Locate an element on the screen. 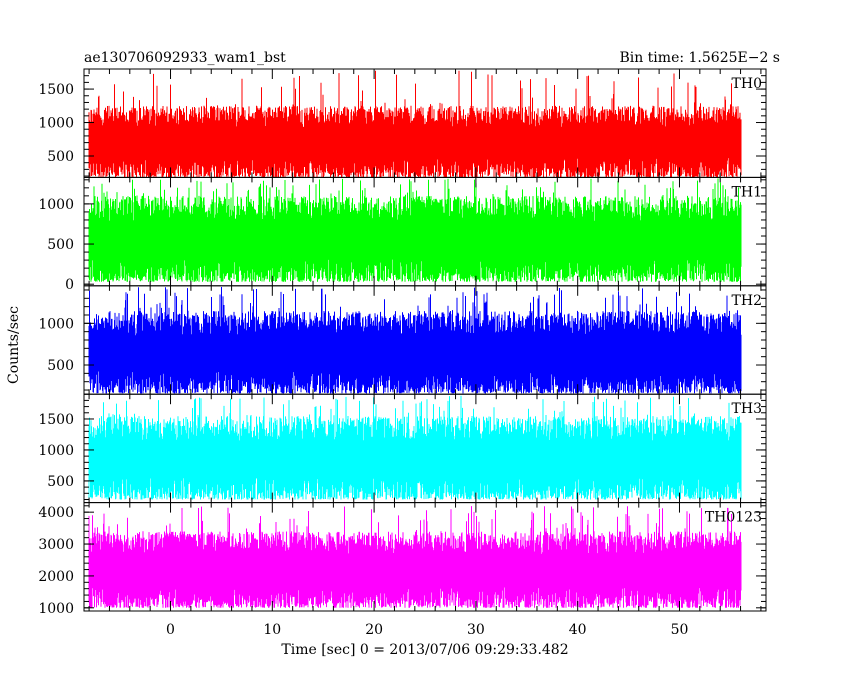 The height and width of the screenshot is (680, 850). y-tick-label: 2000 is located at coordinates (56, 577).